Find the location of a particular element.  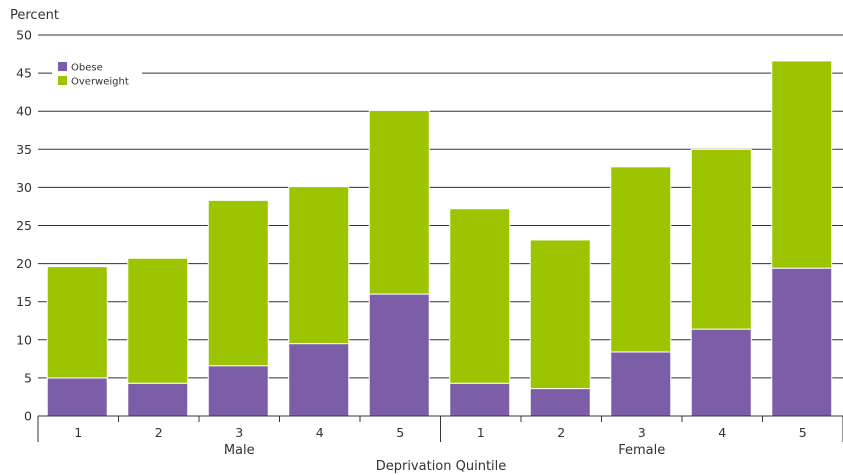

y-tick-label: 10 is located at coordinates (24, 339).